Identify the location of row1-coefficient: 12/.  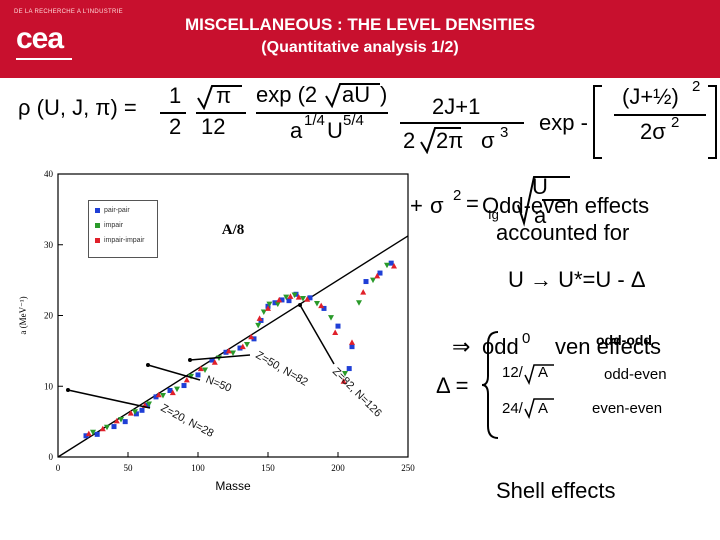
(512, 372).